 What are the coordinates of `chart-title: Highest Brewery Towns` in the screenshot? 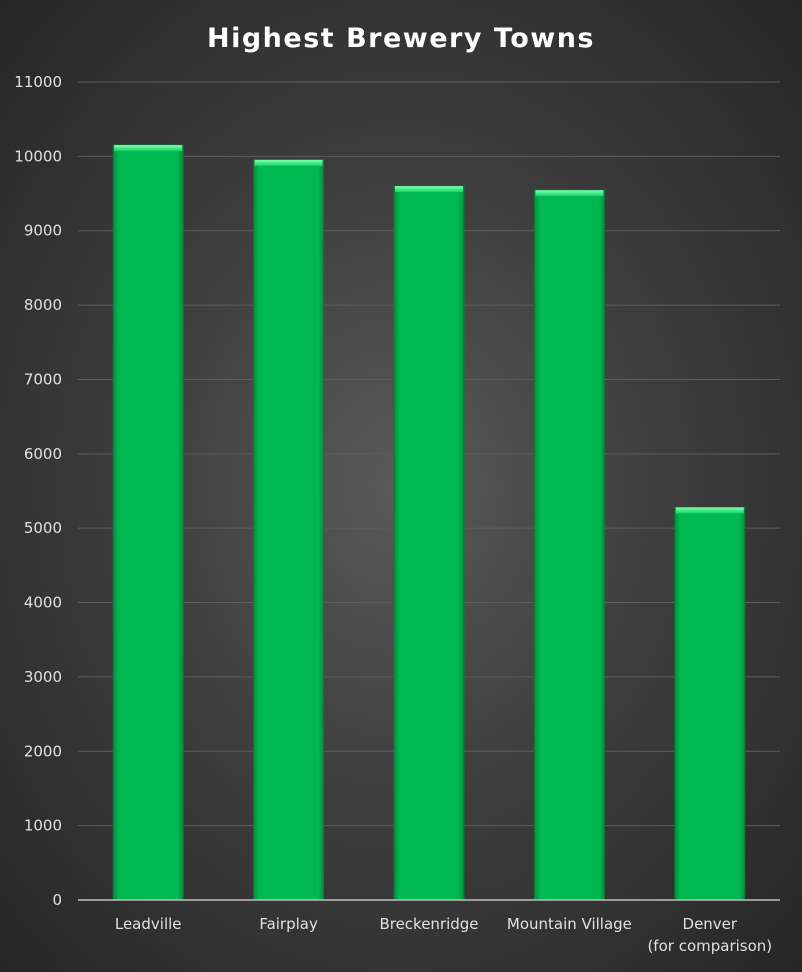 It's located at (401, 38).